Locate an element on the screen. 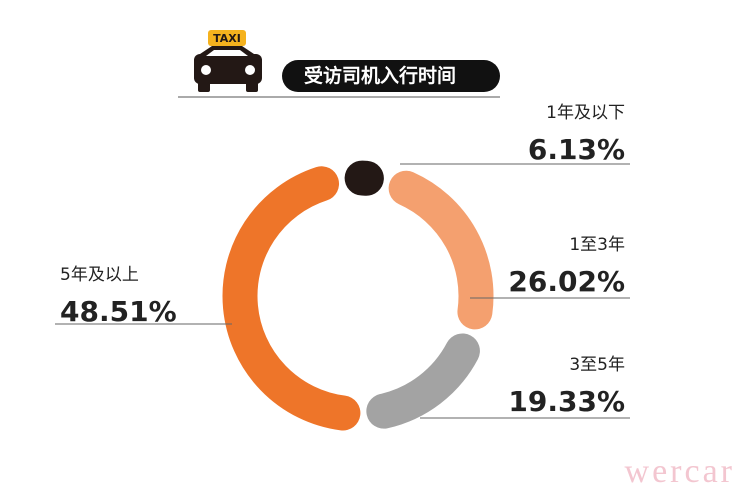 This screenshot has height=500, width=750. category-label: 3至5年 is located at coordinates (597, 365).